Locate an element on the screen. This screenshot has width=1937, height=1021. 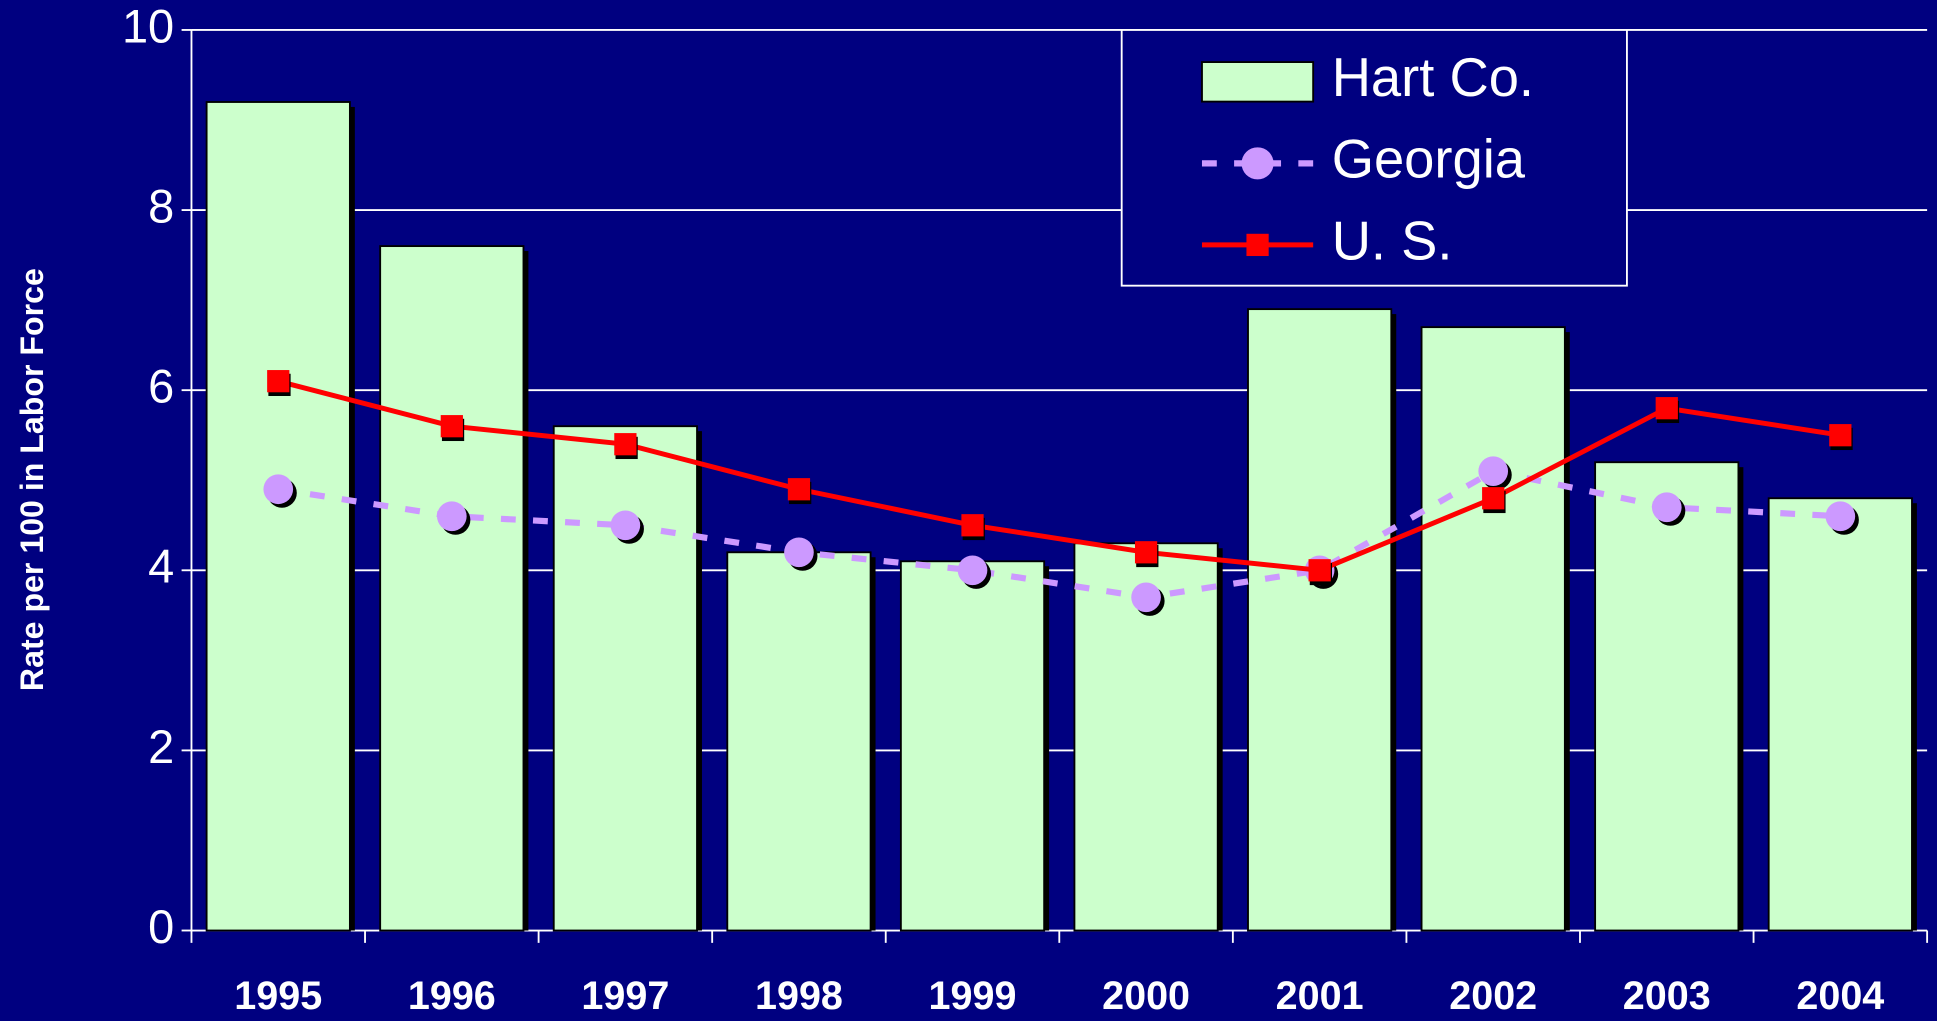
x-tick-label: 1997 is located at coordinates (625, 996).